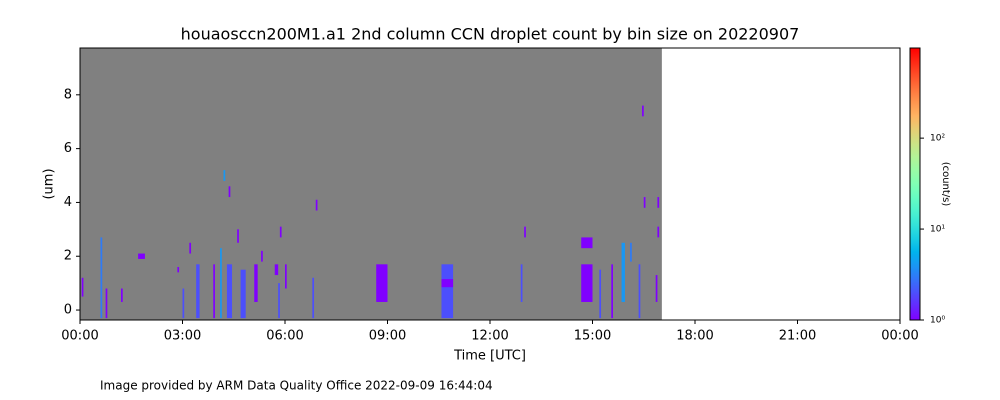 This screenshot has height=400, width=1000. What do you see at coordinates (937, 321) in the screenshot?
I see `colorbar-tick-label: 10⁰` at bounding box center [937, 321].